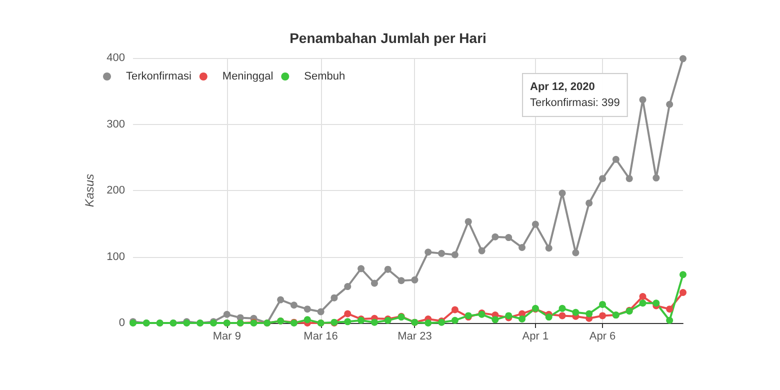 This screenshot has height=390, width=780. I want to click on x-tick-label: Mar 23, so click(415, 336).